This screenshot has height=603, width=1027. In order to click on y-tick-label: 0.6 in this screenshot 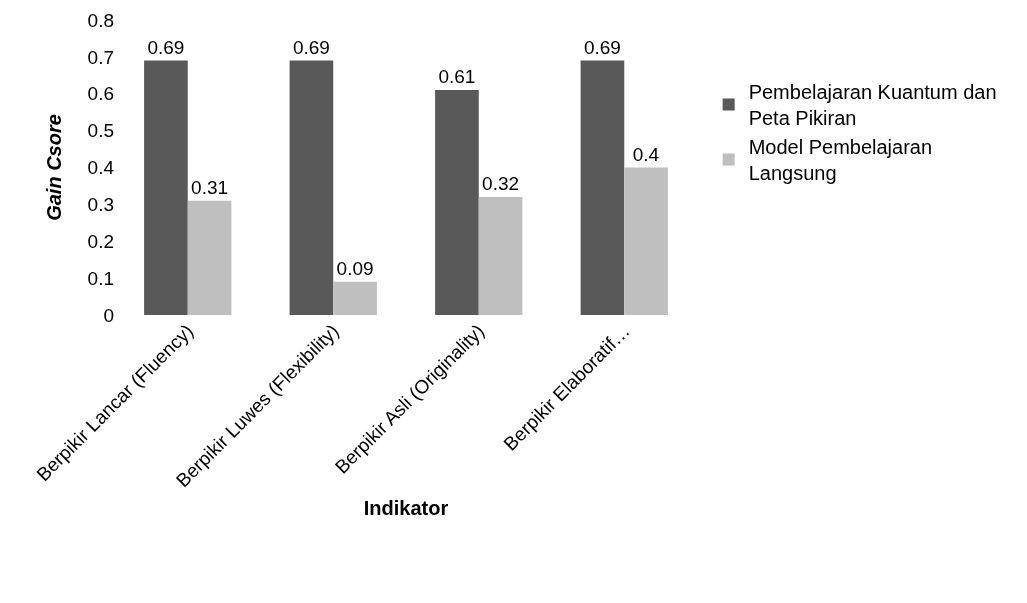, I will do `click(100, 94)`.